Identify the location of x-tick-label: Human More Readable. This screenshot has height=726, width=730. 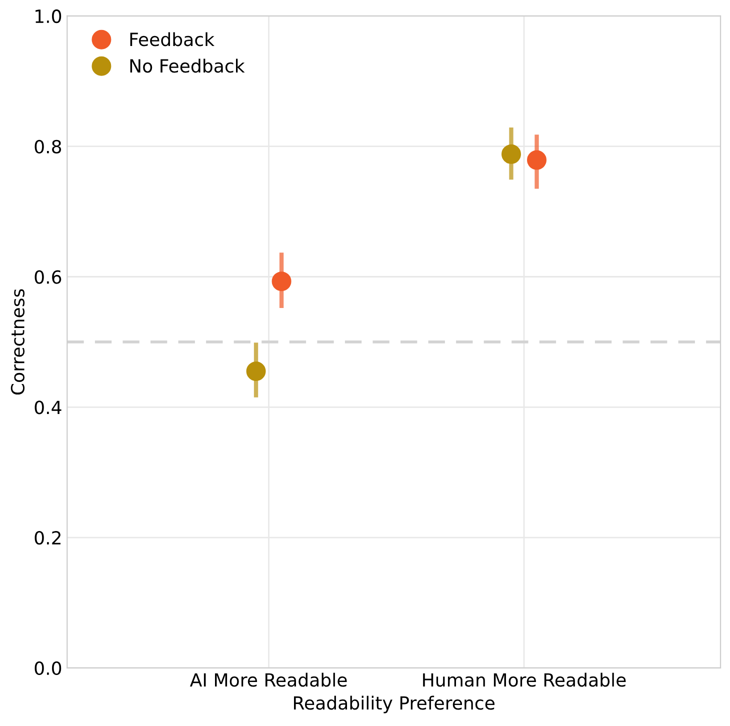
(524, 679).